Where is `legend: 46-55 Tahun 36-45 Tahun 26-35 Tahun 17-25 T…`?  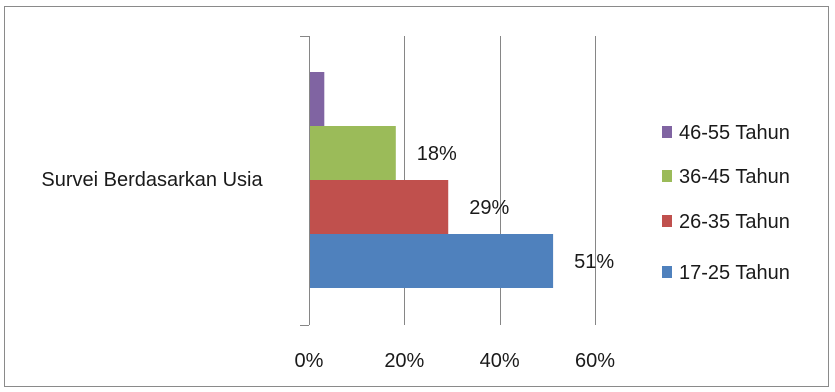
legend: 46-55 Tahun 36-45 Tahun 26-35 Tahun 17-25 T… is located at coordinates (726, 203).